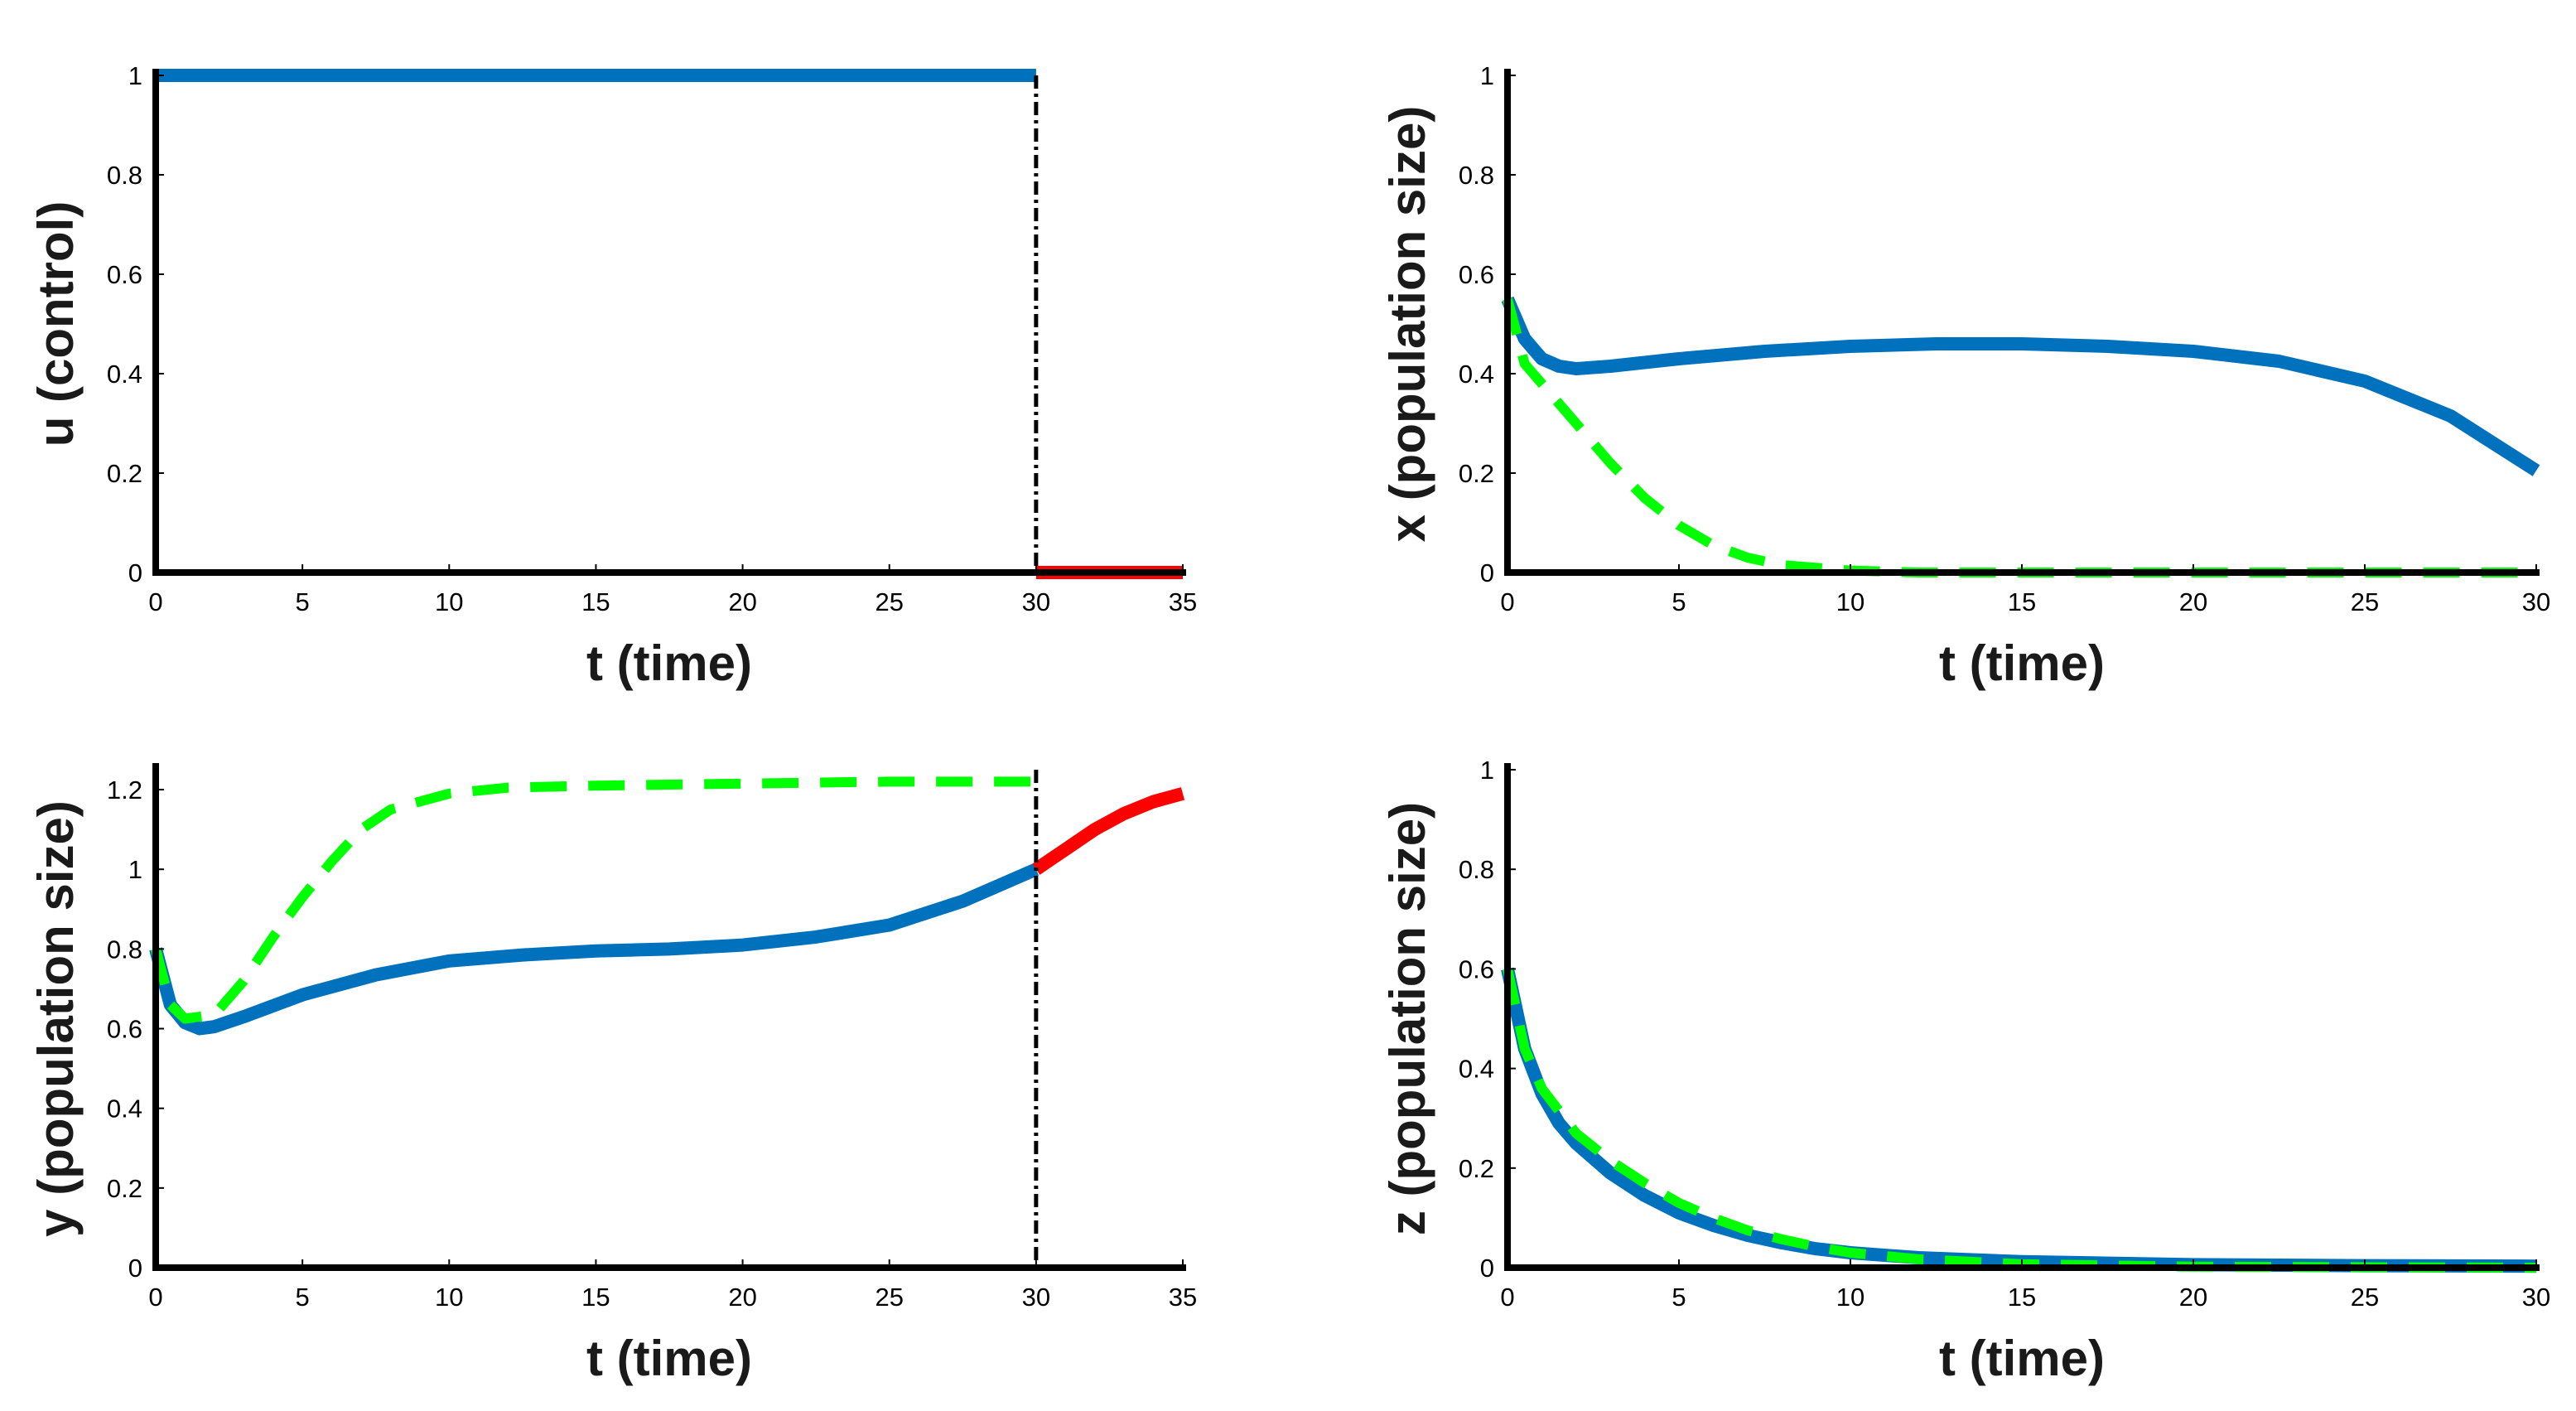 The image size is (2576, 1411). Describe the element at coordinates (124, 790) in the screenshot. I see `y-tick-label: 1.2` at that location.